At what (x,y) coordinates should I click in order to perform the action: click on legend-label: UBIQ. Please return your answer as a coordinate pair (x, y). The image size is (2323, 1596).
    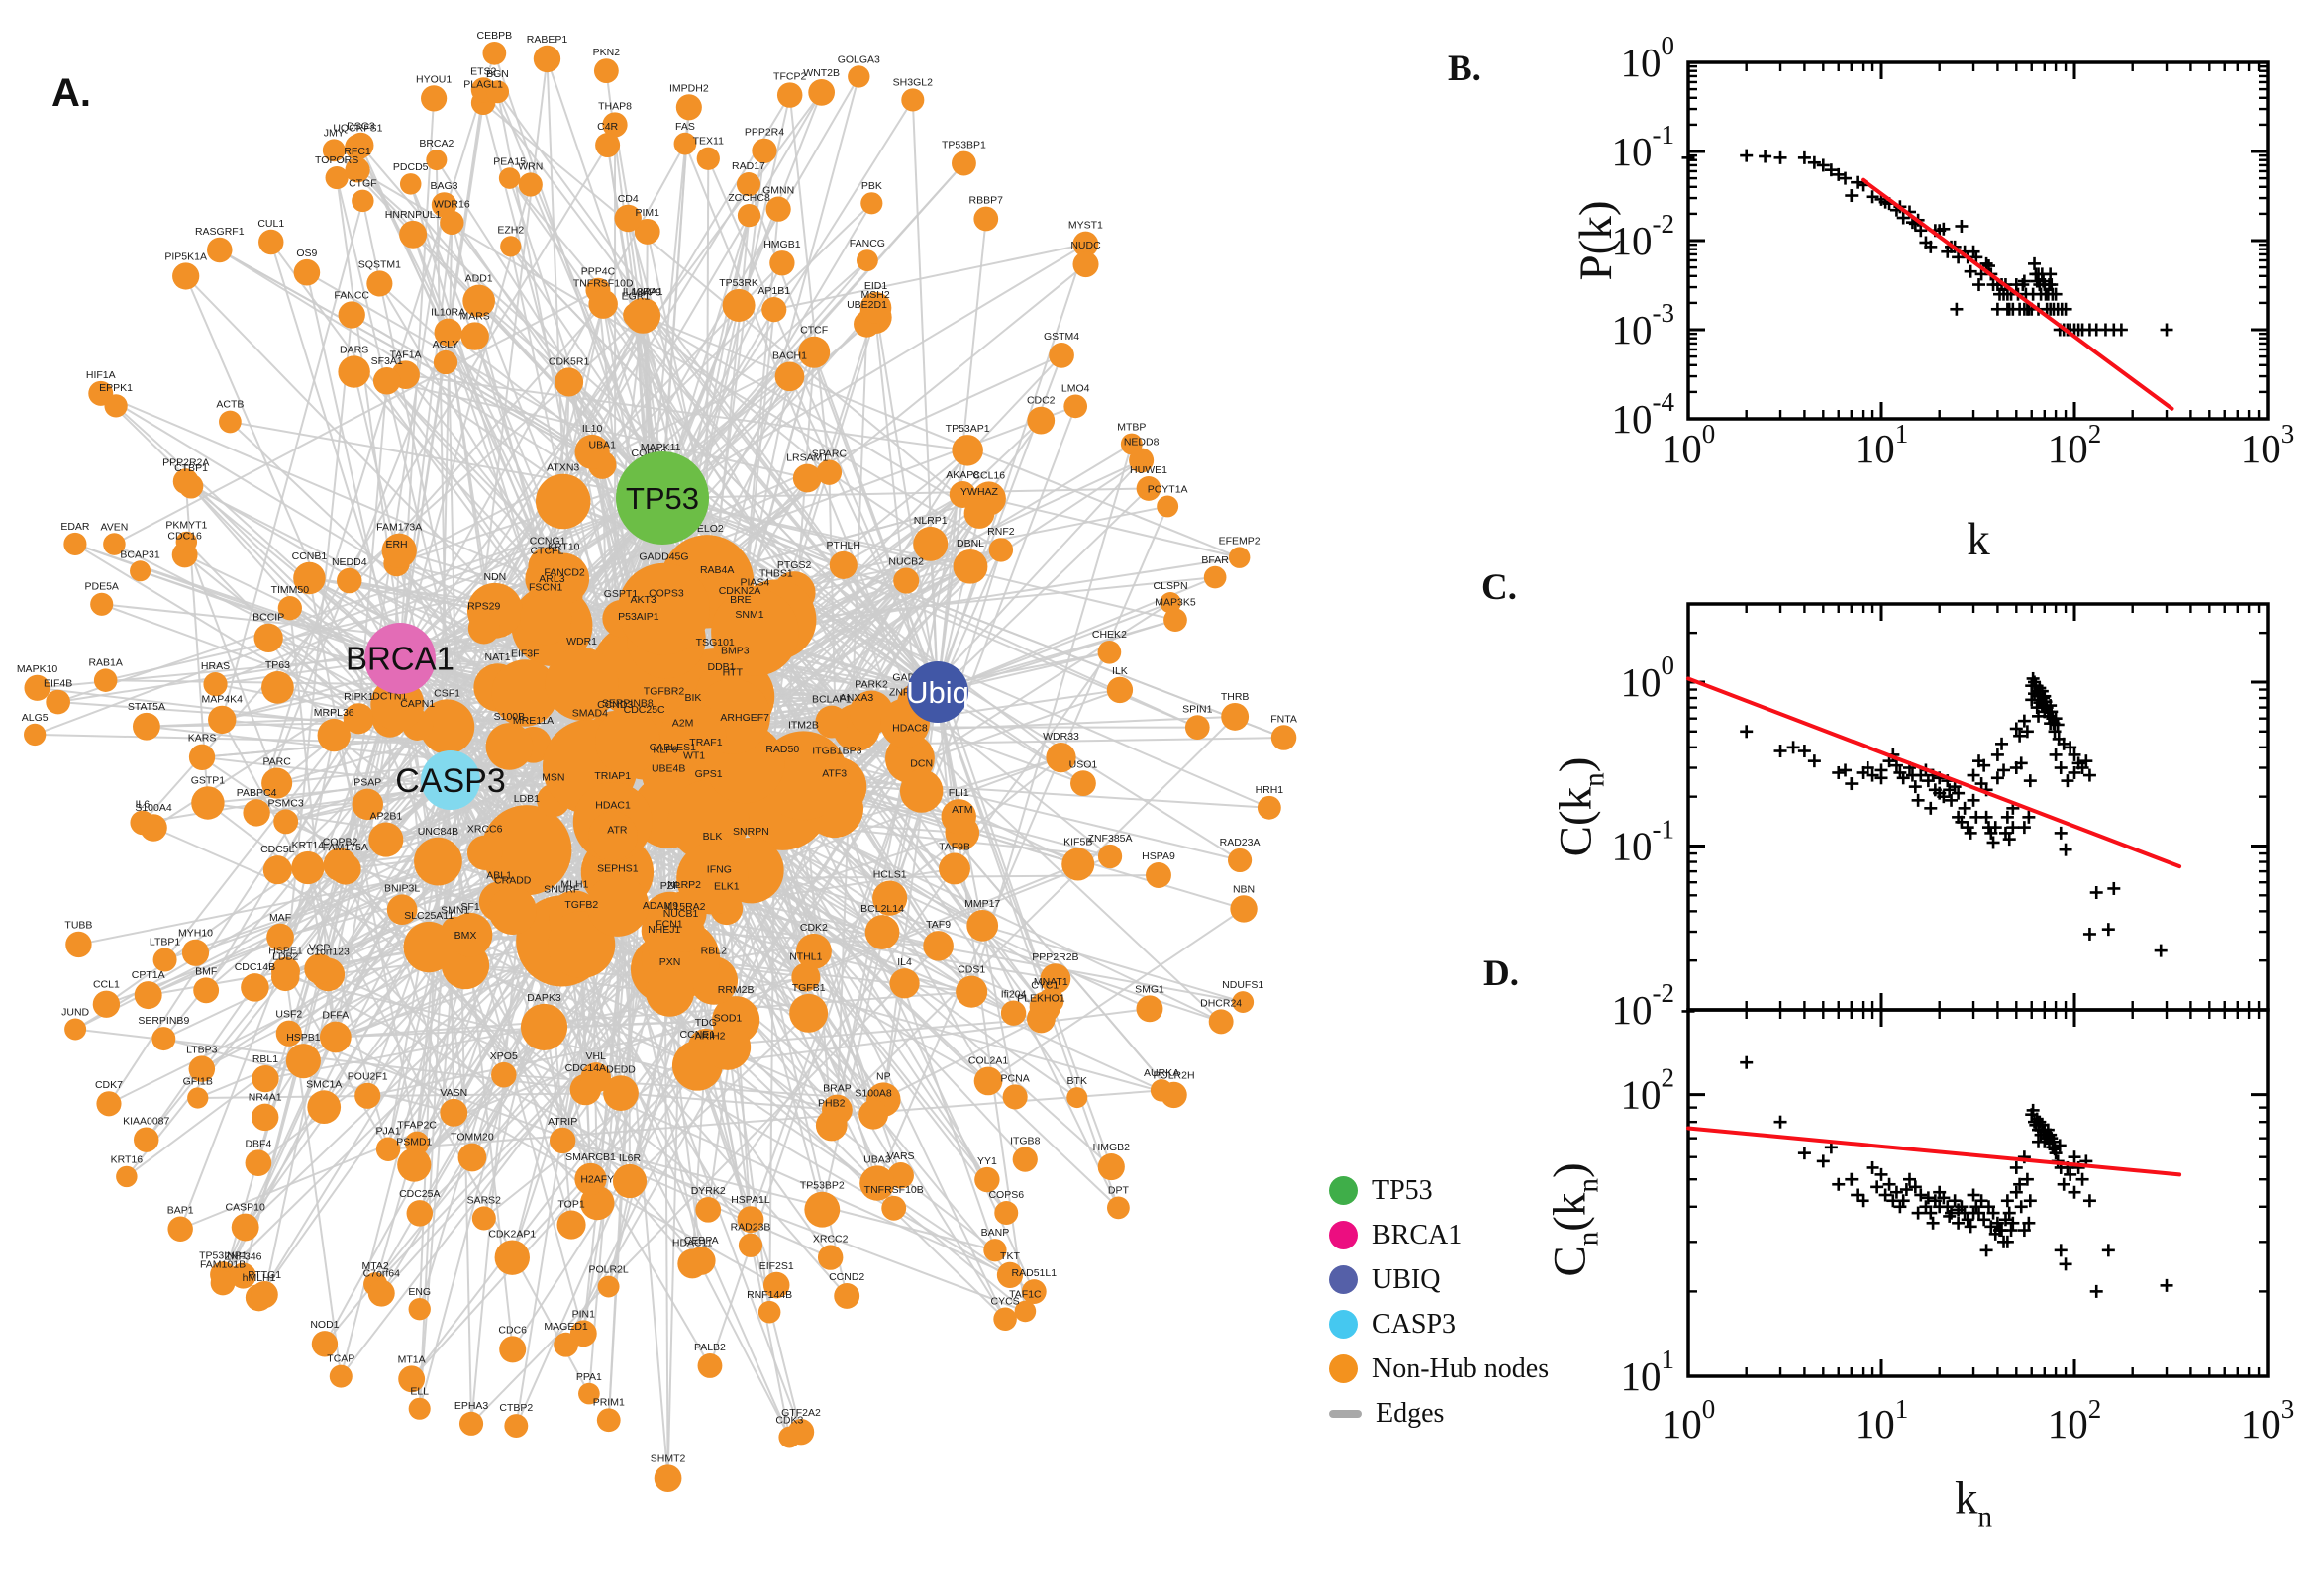
    Looking at the image, I should click on (1406, 1279).